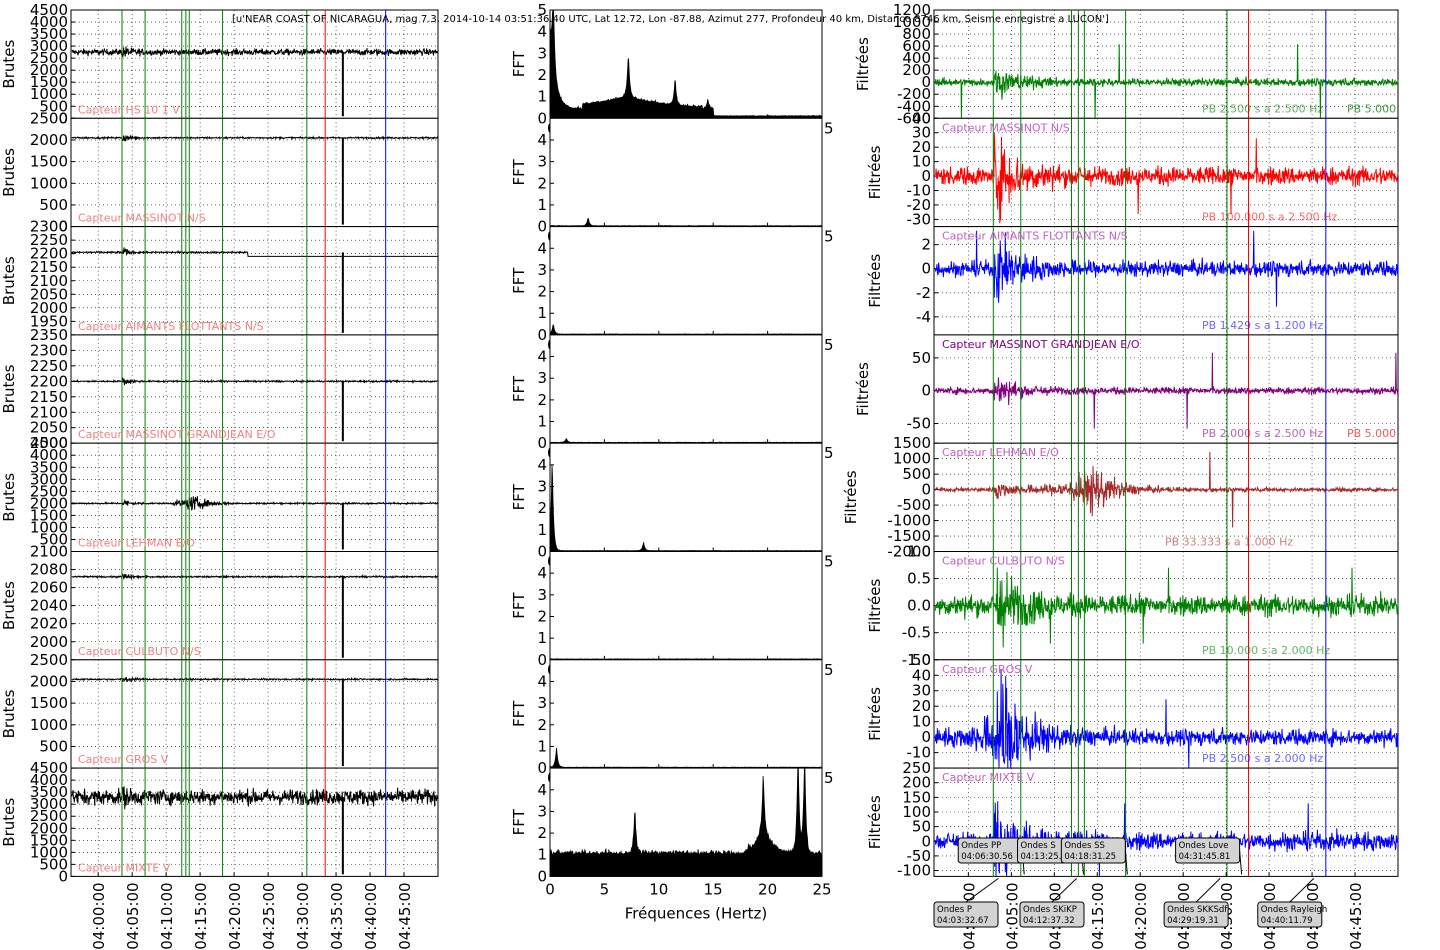  What do you see at coordinates (919, 579) in the screenshot?
I see `y-tick-label: 0.5` at bounding box center [919, 579].